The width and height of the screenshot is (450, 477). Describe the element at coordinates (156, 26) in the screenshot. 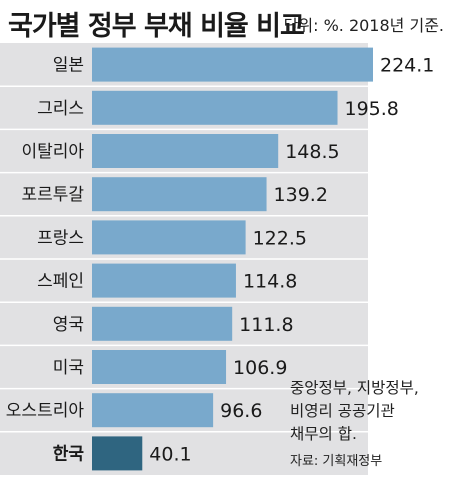

I see `chart-title: 국가별 정부 부채 비율 비교` at that location.